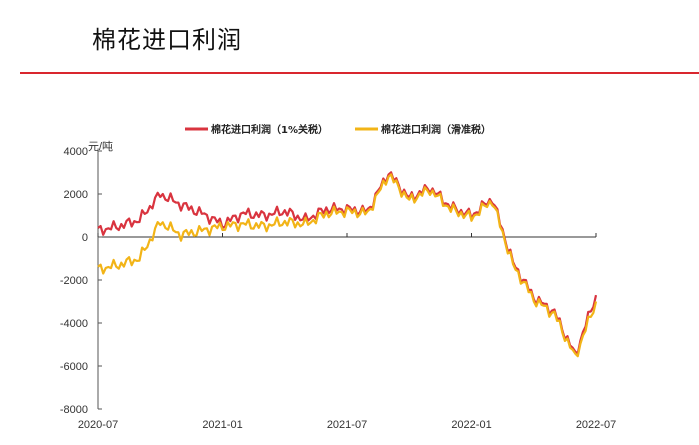 Image resolution: width=699 pixels, height=445 pixels. What do you see at coordinates (74, 410) in the screenshot?
I see `y-tick-label: -8000` at bounding box center [74, 410].